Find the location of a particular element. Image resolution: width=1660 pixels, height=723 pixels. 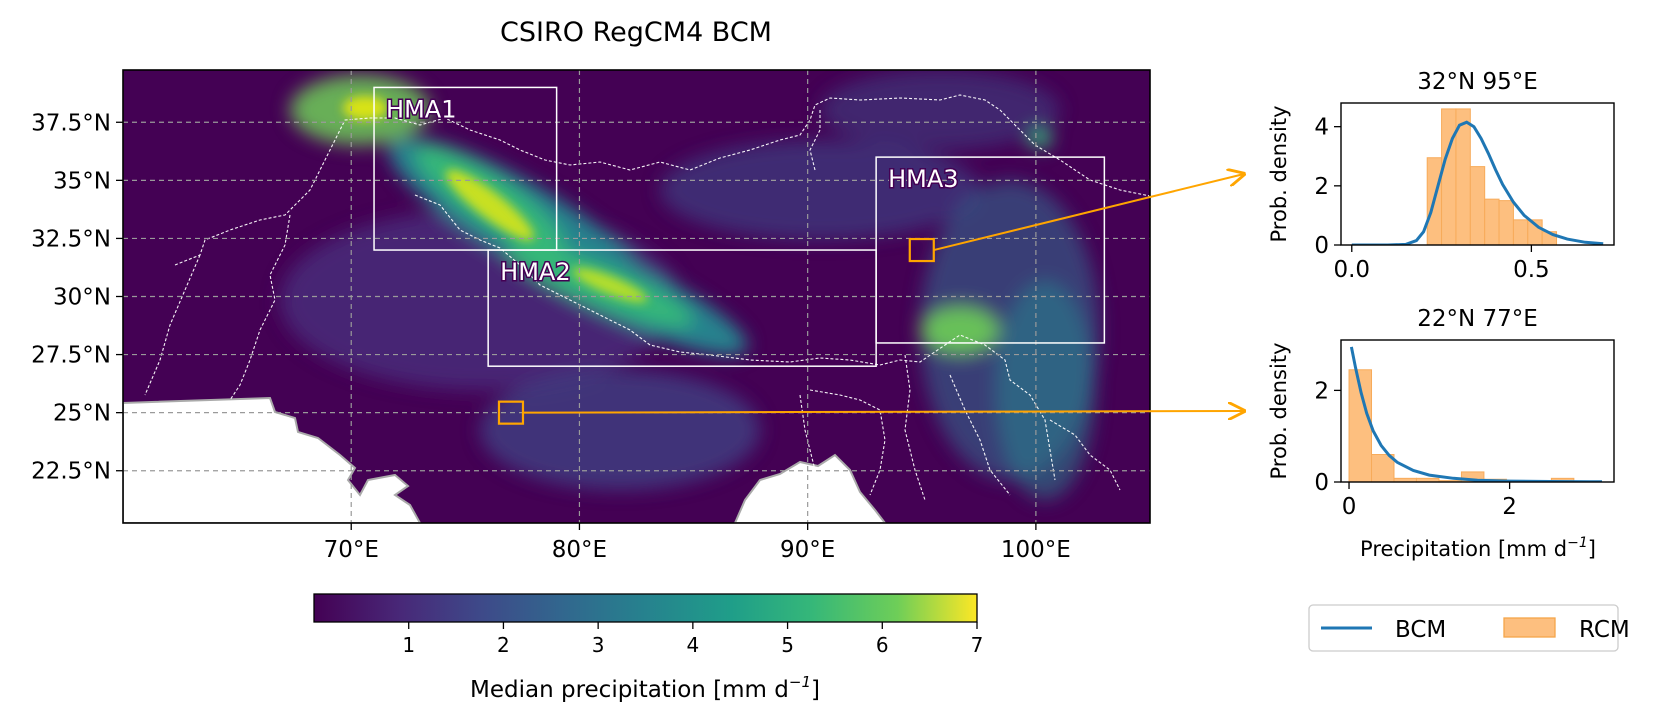

panel_b-xtick-label: 0 is located at coordinates (1349, 507).